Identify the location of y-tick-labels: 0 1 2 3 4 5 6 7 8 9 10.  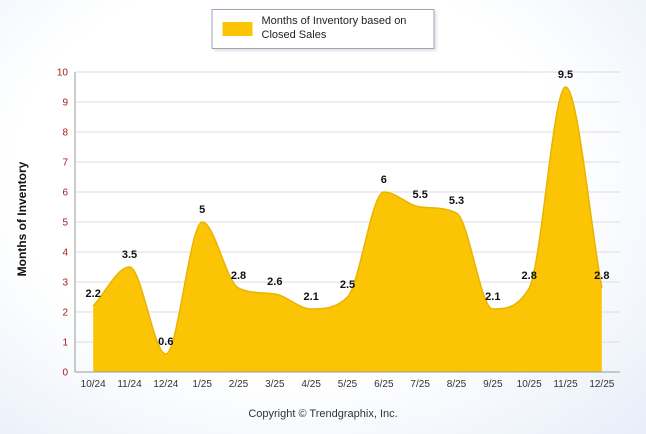
(63, 223).